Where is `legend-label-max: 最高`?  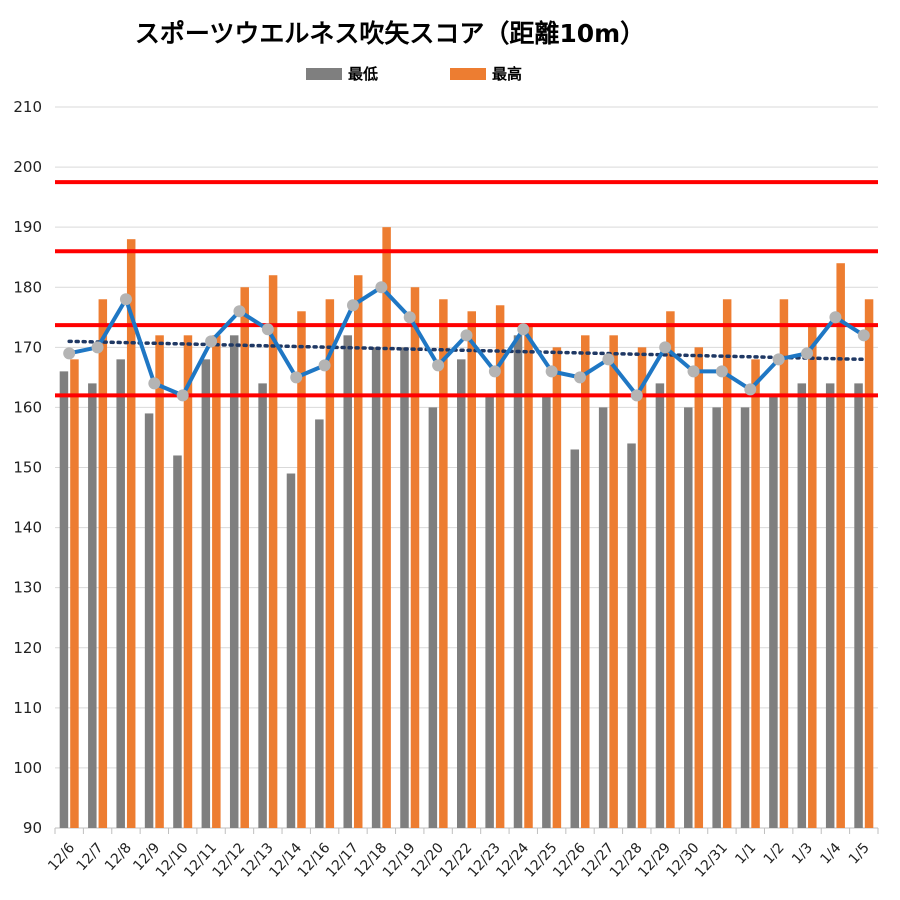 legend-label-max: 最高 is located at coordinates (507, 74).